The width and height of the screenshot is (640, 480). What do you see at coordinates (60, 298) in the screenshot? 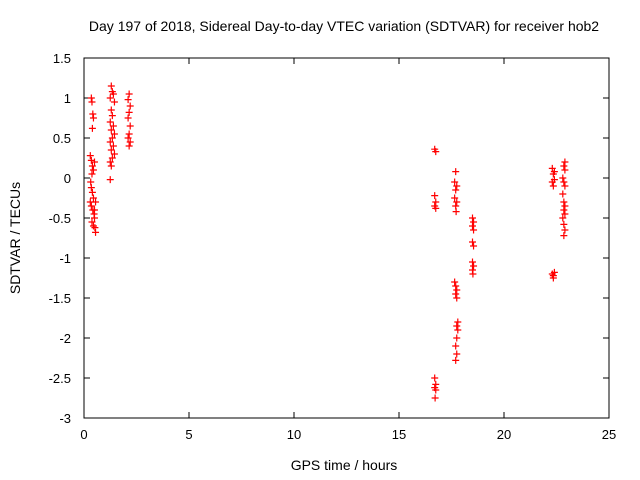
I see `y-tick-label: -1.5` at bounding box center [60, 298].